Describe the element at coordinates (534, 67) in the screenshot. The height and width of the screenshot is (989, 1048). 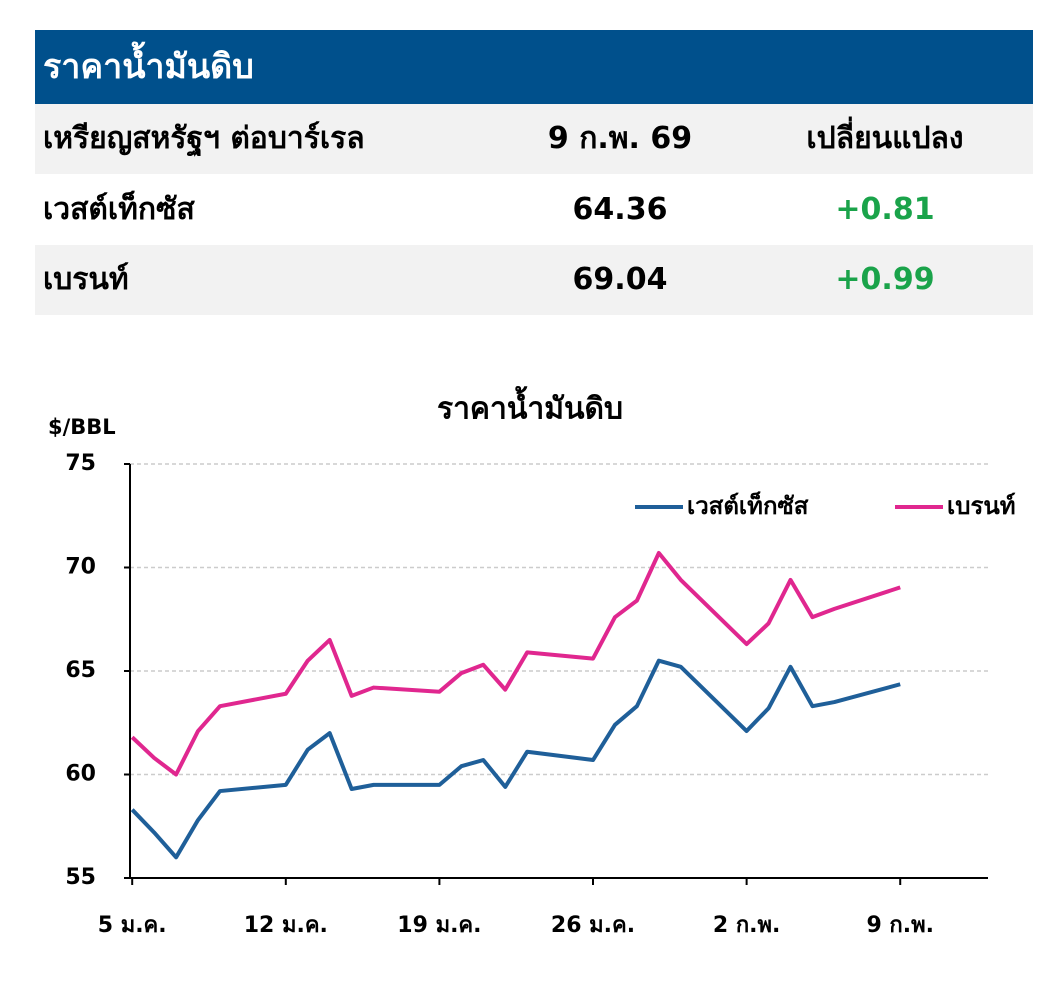
I see `header-title: ราคาน้ำมันดิบ` at that location.